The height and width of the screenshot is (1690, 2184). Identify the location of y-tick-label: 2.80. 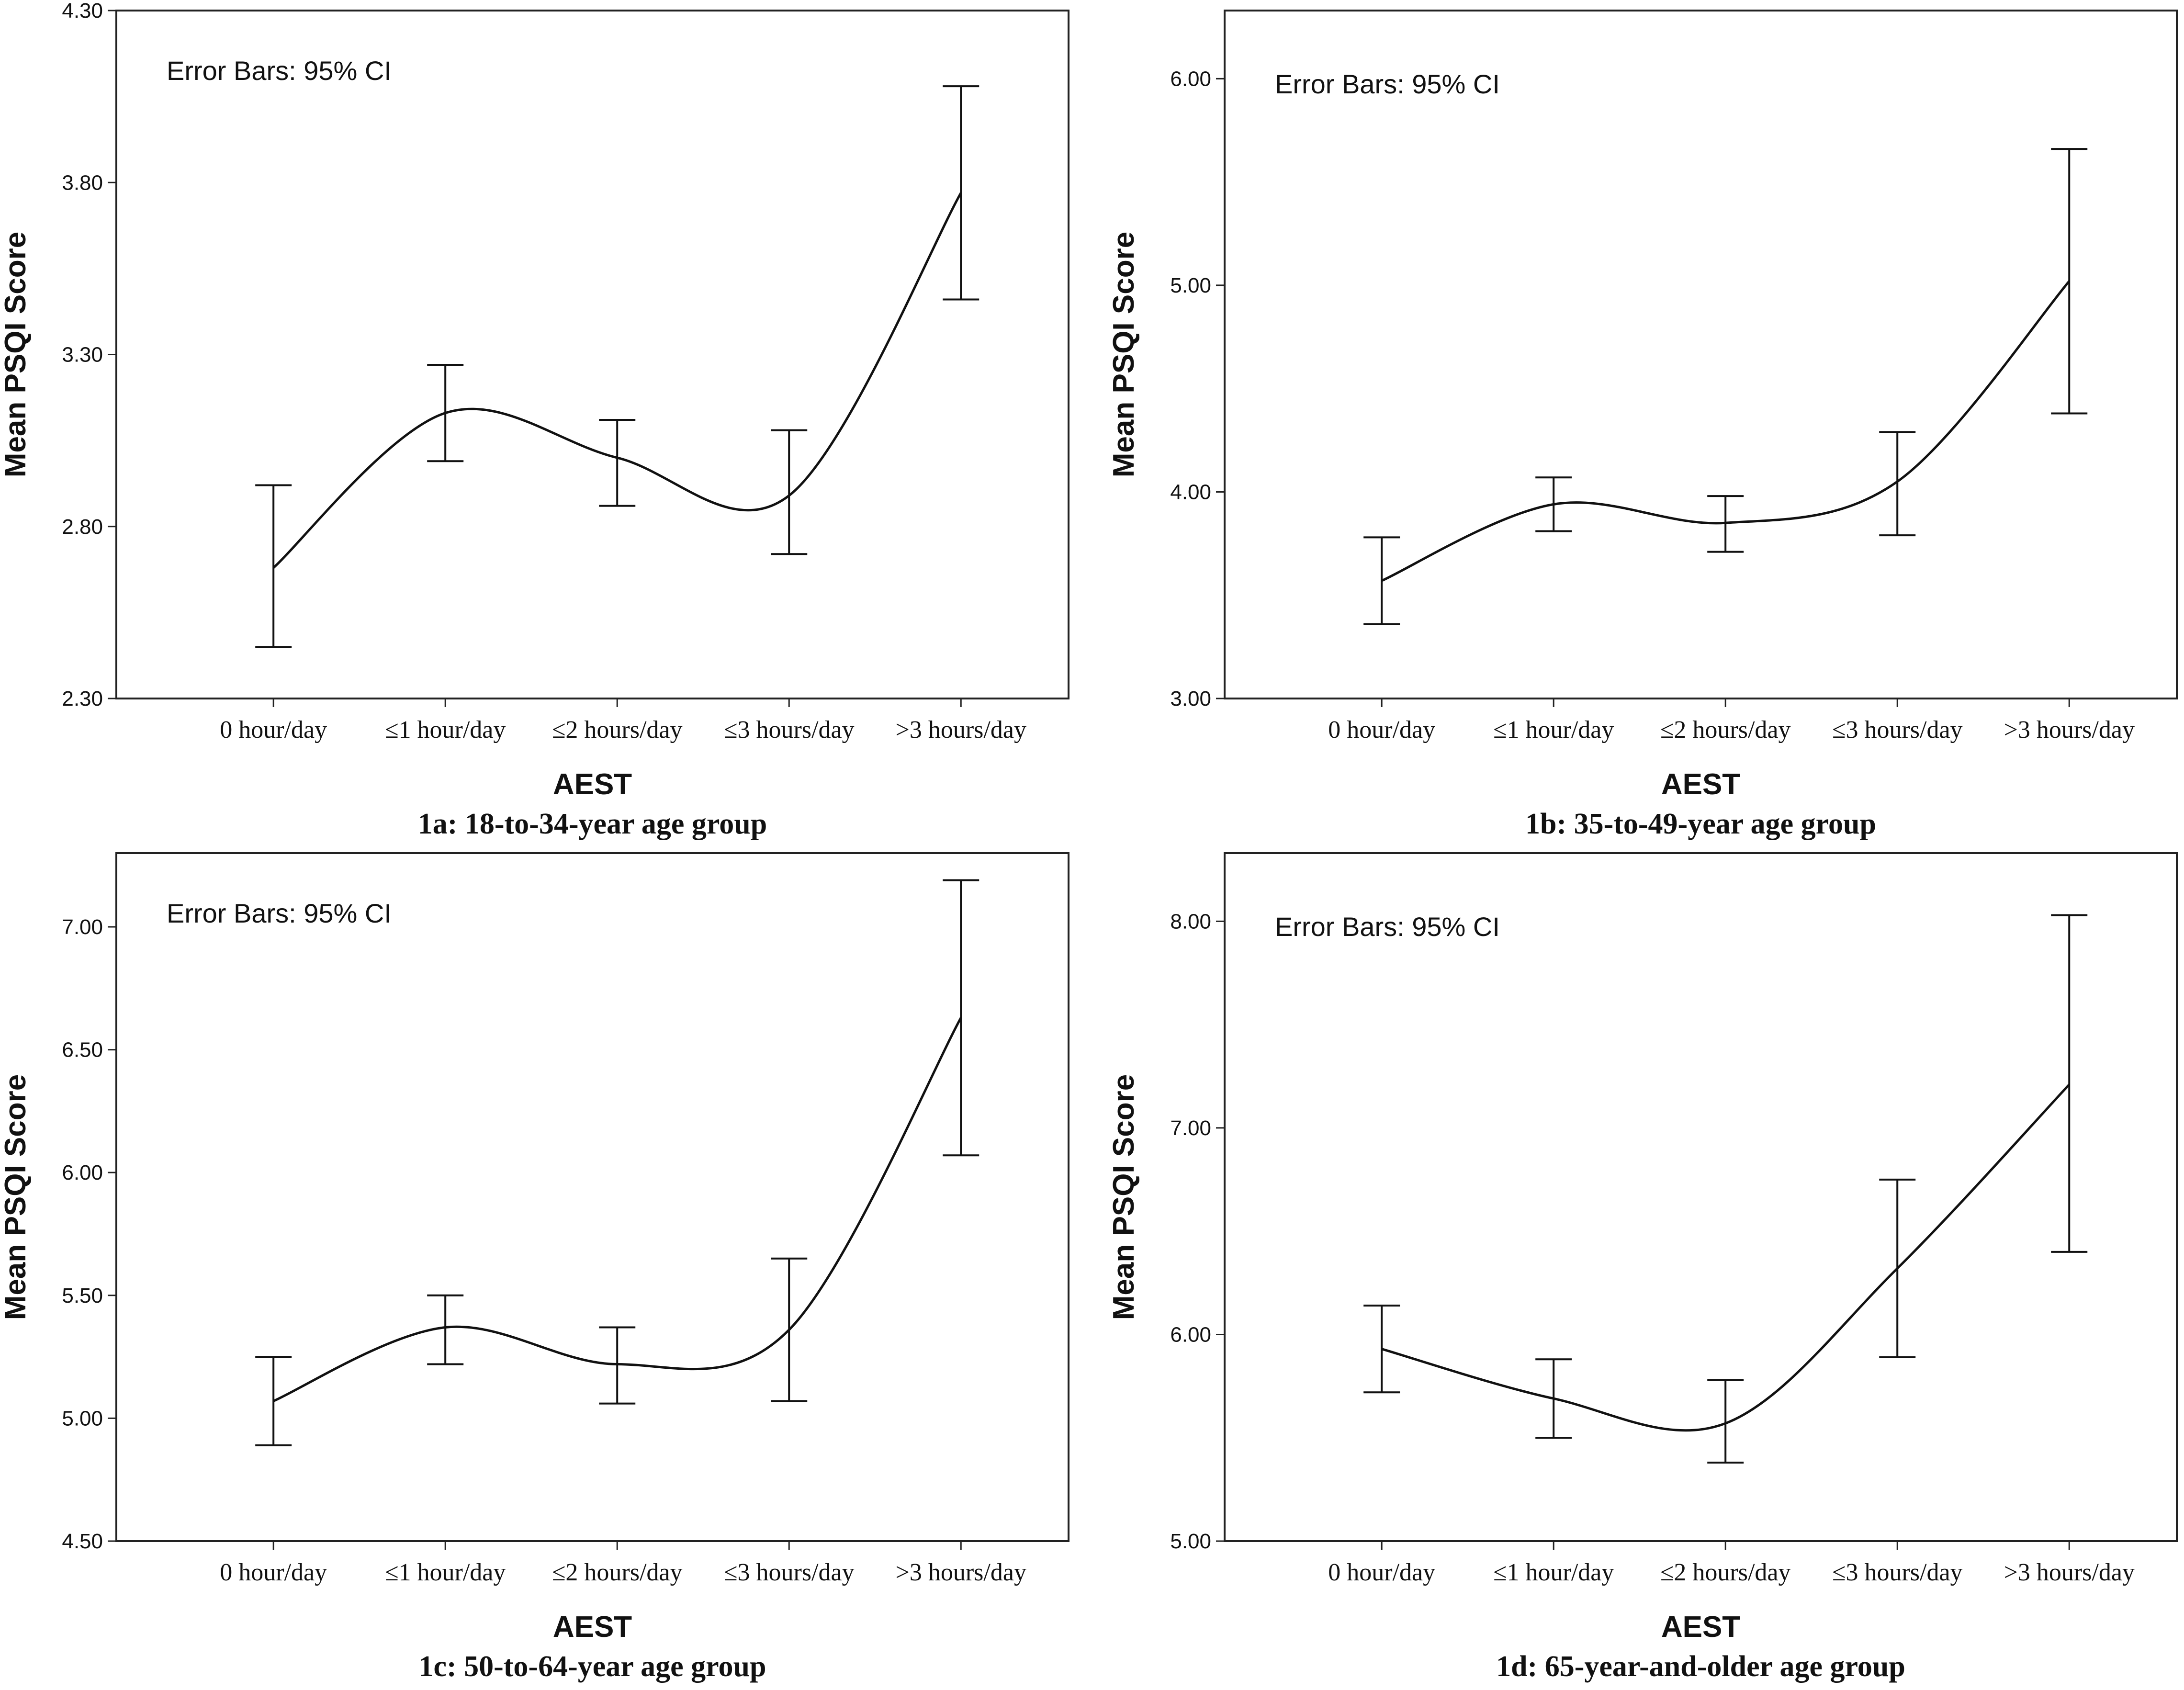
(82, 527).